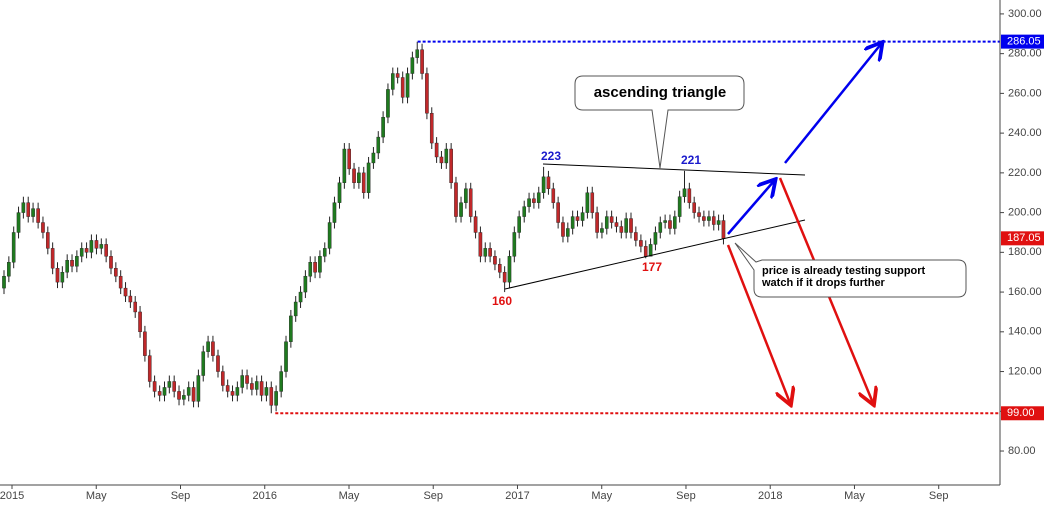 Image resolution: width=1045 pixels, height=505 pixels. Describe the element at coordinates (655, 226) in the screenshot. I see `trend-lines` at that location.